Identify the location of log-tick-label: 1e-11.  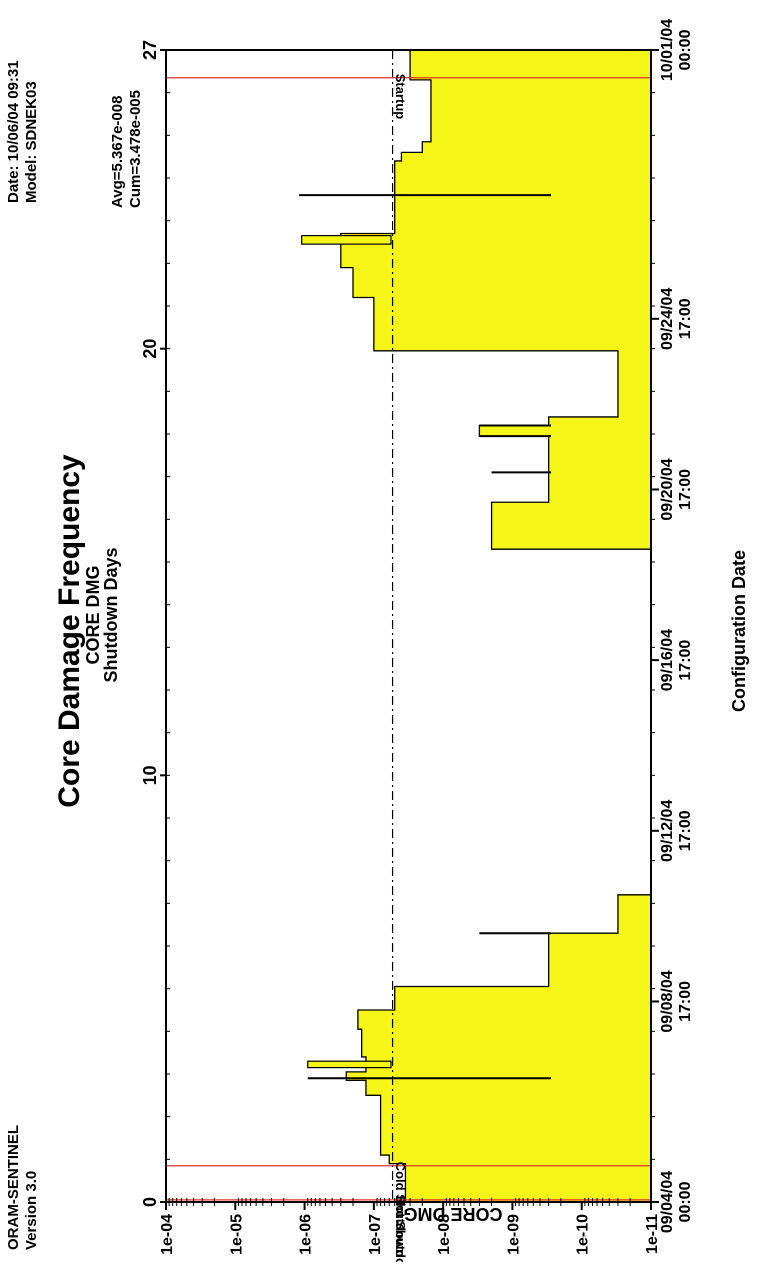
(652, 1234).